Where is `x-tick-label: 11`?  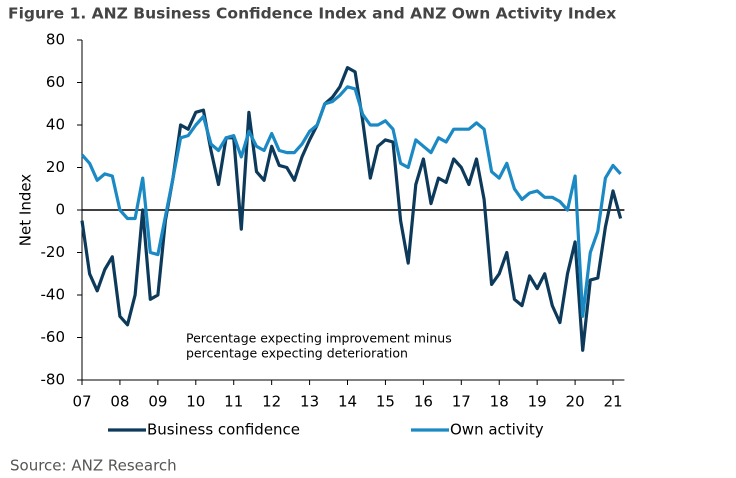 x-tick-label: 11 is located at coordinates (233, 402).